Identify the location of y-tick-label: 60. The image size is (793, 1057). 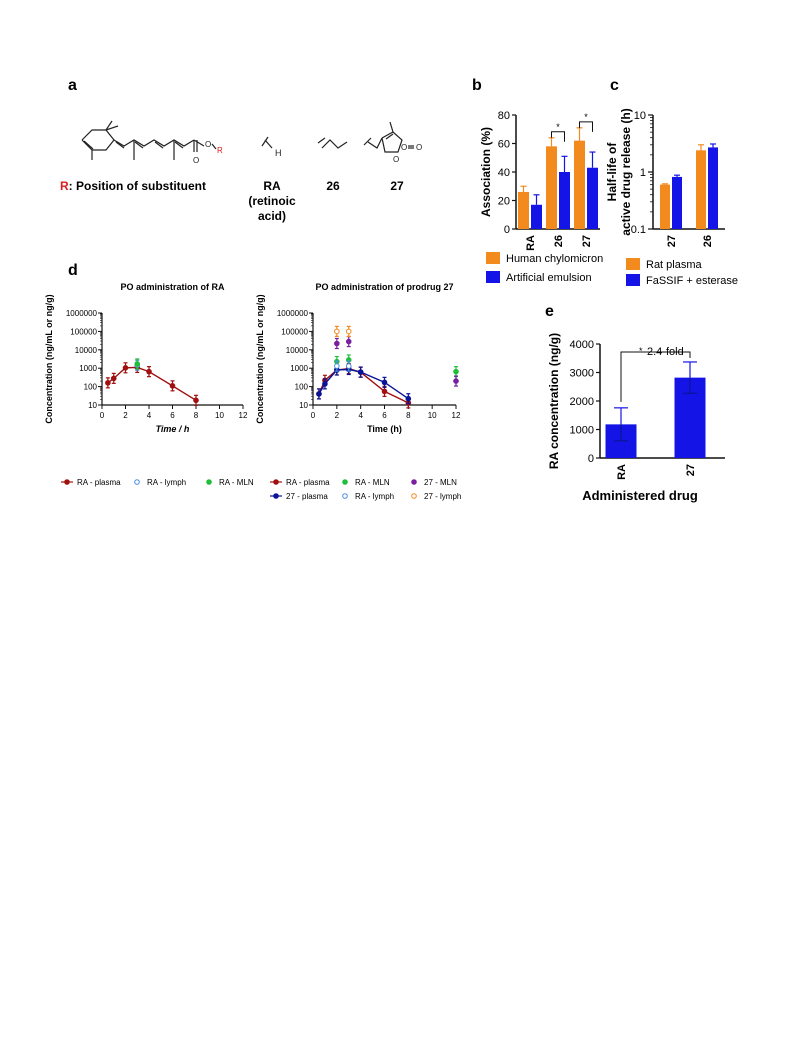
(504, 145).